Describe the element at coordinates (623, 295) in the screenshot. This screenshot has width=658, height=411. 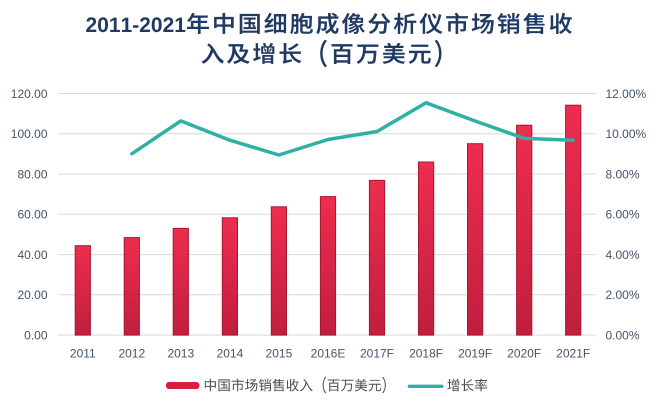
I see `svg-text: 2.00%` at that location.